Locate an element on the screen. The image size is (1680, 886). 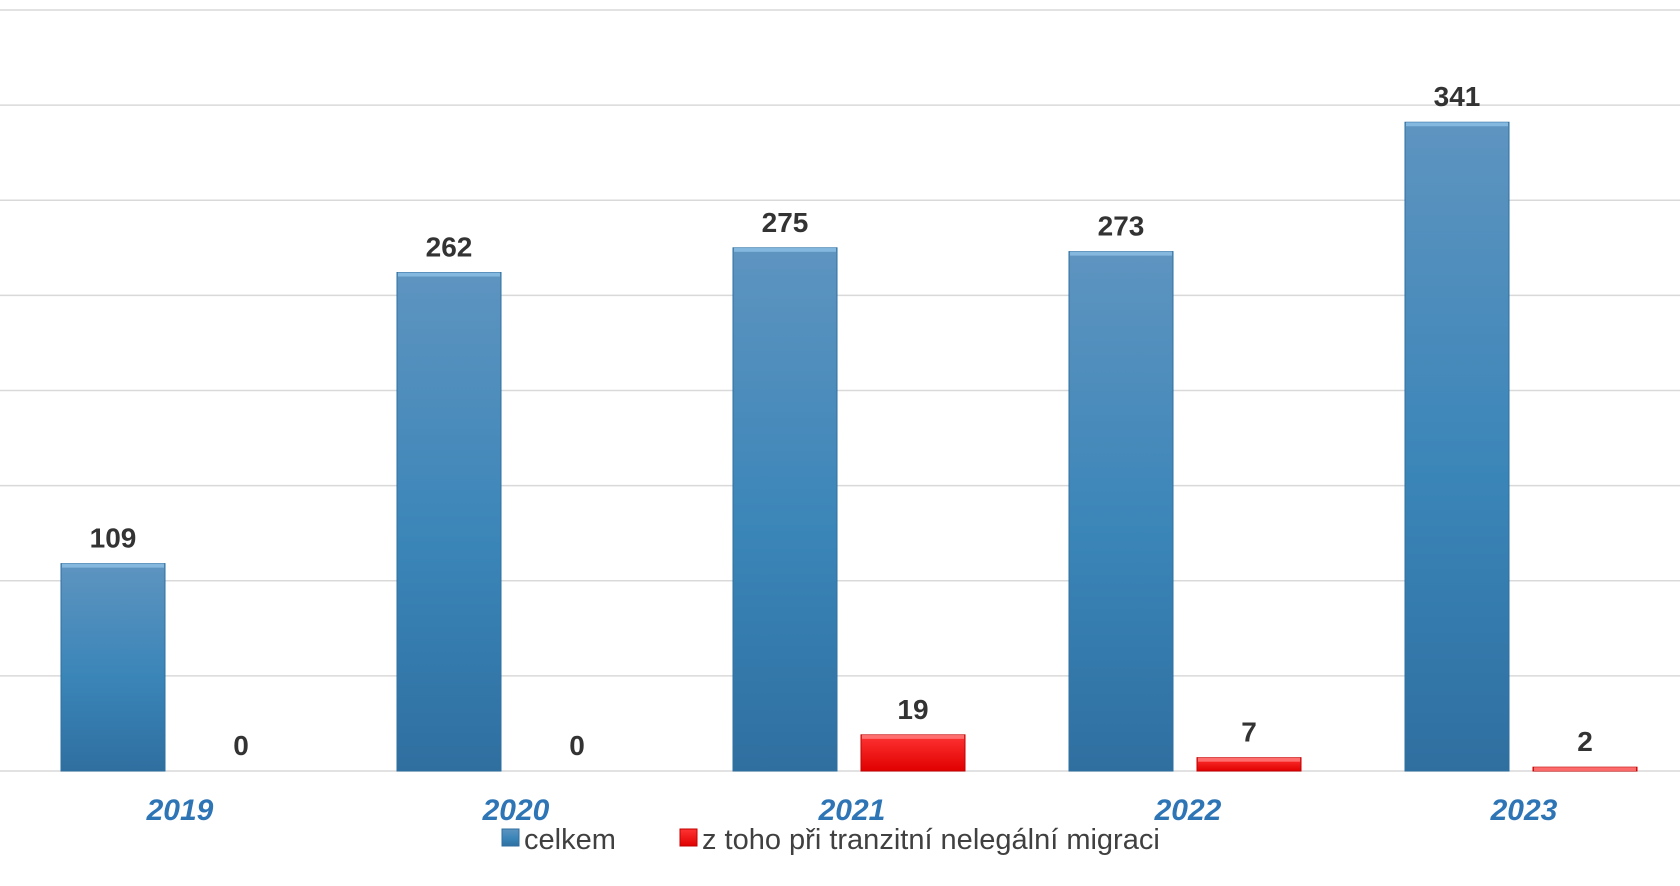
legend-label-tranzit: z toho při tranzitní nelegální migraci is located at coordinates (931, 840).